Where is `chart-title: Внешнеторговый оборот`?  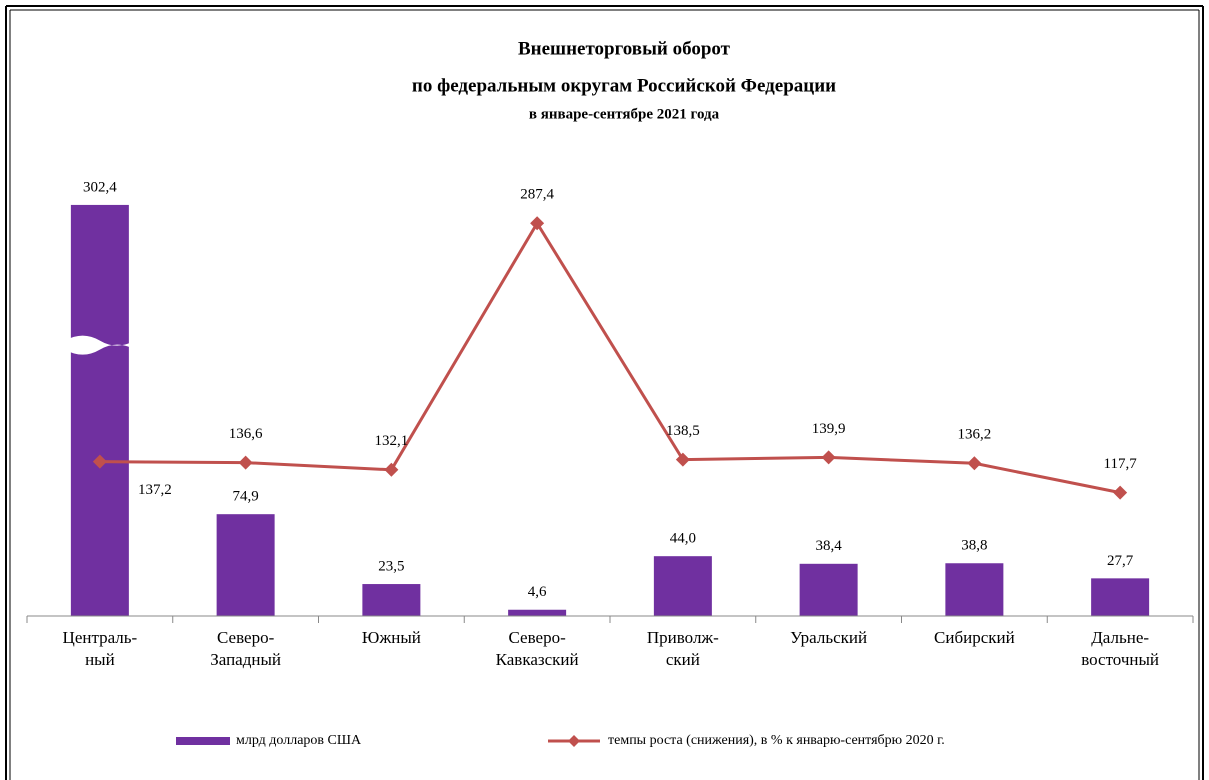
chart-title: Внешнеторговый оборот is located at coordinates (624, 48).